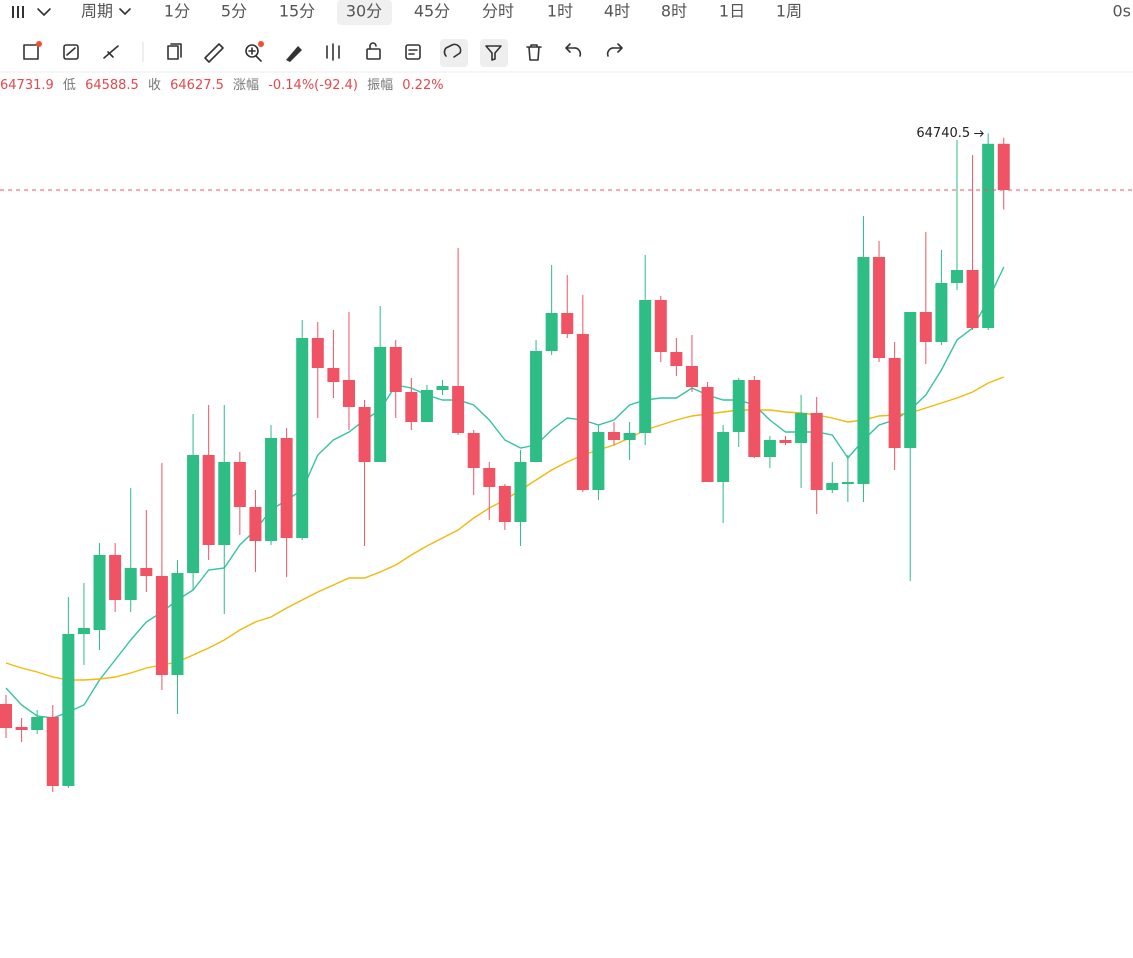  Describe the element at coordinates (943, 133) in the screenshot. I see `high-annotation: 64740.5` at that location.